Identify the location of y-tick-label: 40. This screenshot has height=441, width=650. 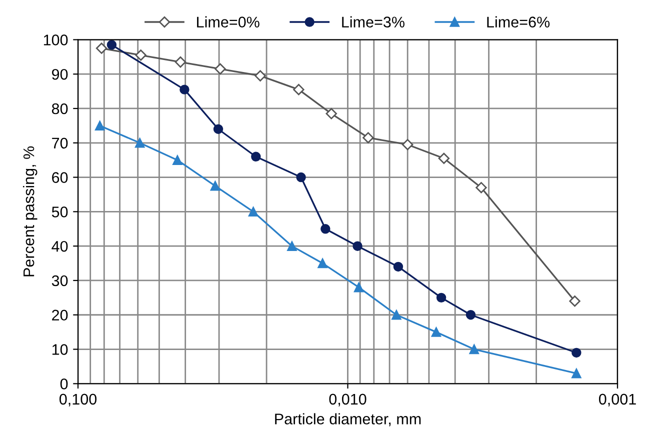
(60, 246).